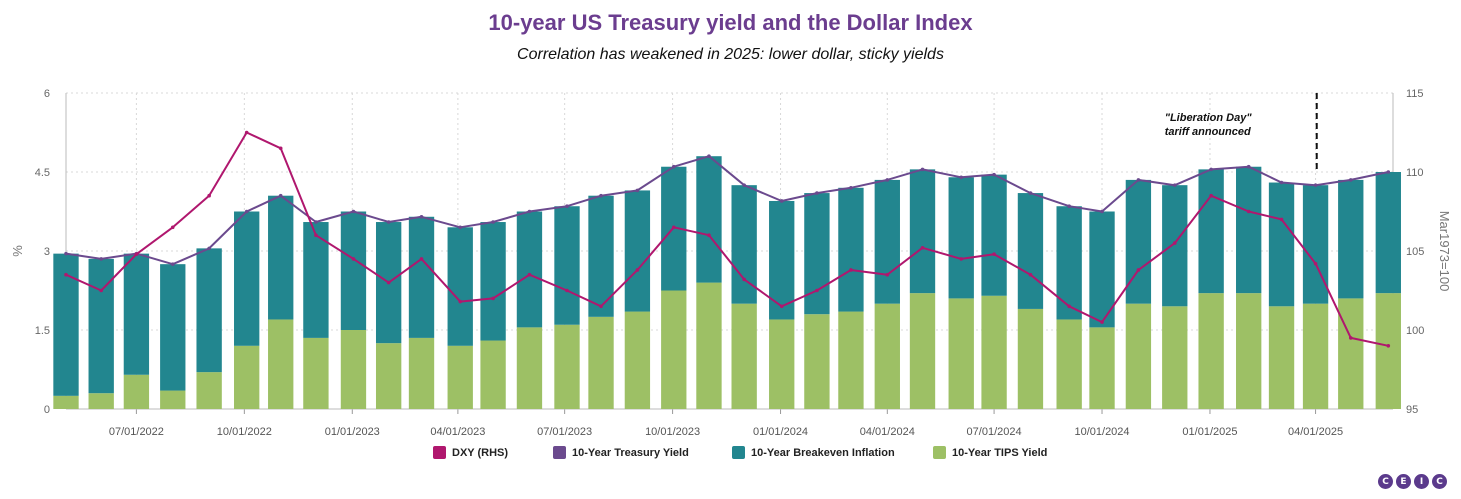 This screenshot has width=1461, height=499. What do you see at coordinates (1415, 331) in the screenshot?
I see `y2-tick-label: 100` at bounding box center [1415, 331].